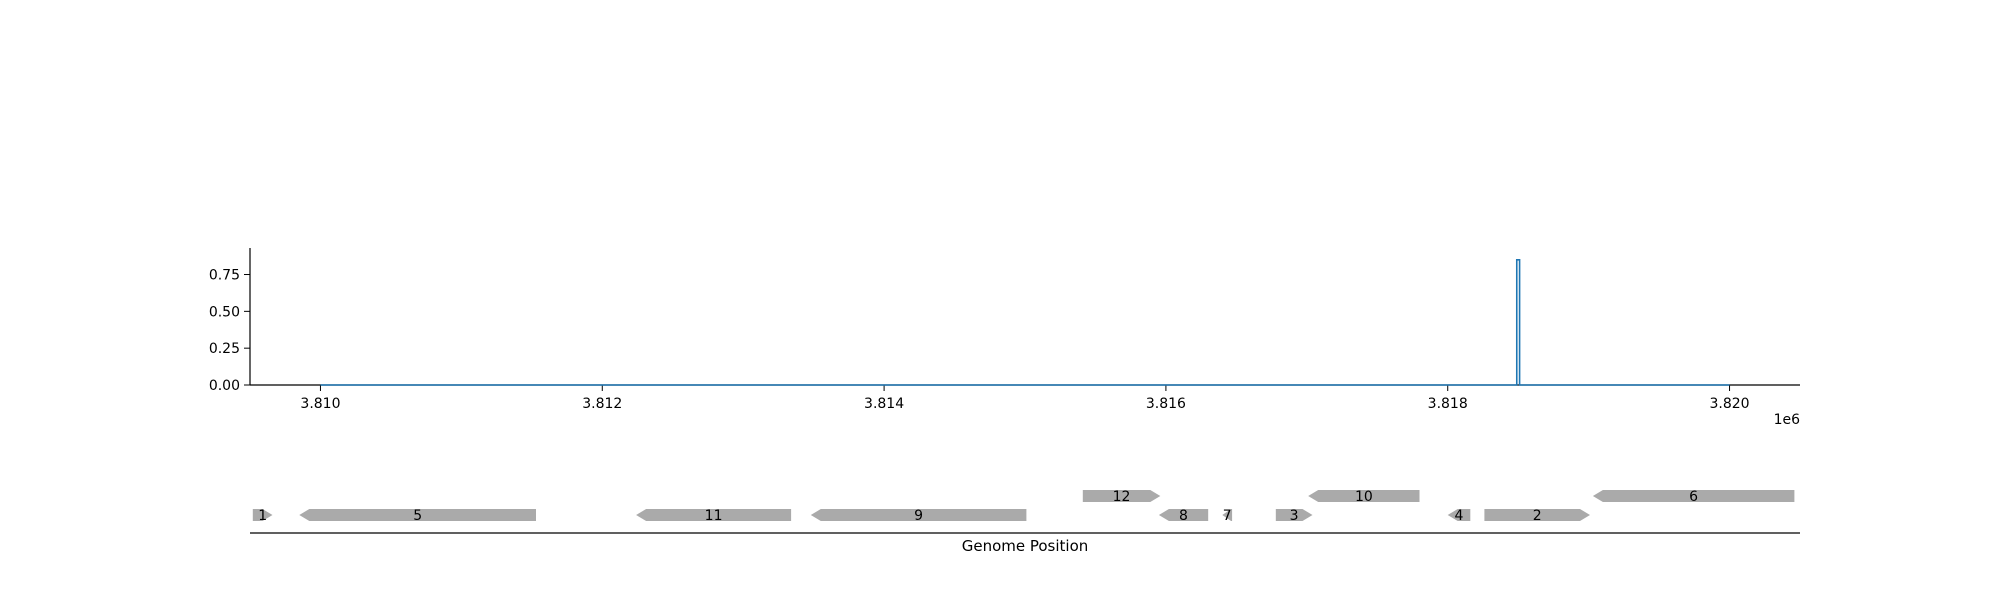 The width and height of the screenshot is (2000, 600). What do you see at coordinates (884, 404) in the screenshot?
I see `x-tick-label: 3.814` at bounding box center [884, 404].